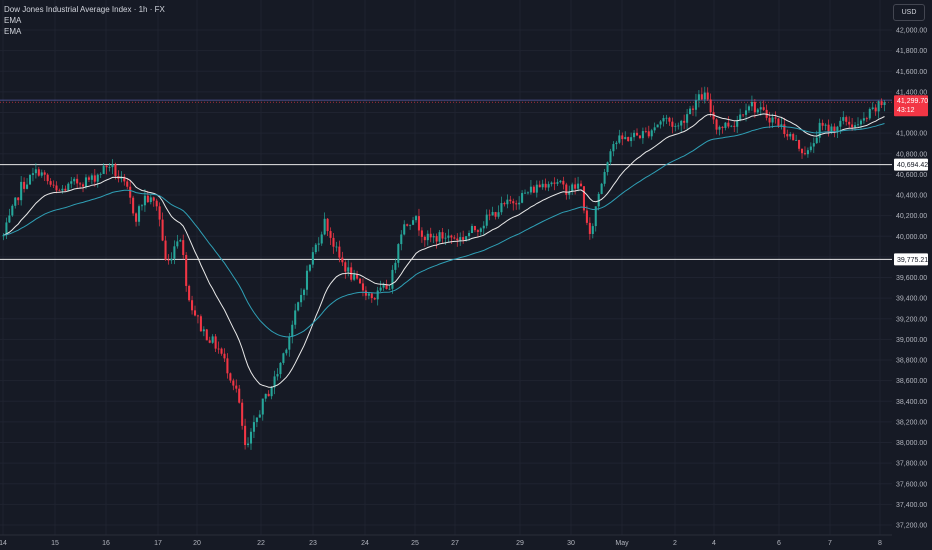  Describe the element at coordinates (13, 31) in the screenshot. I see `ema-indicator-2: EMA` at that location.